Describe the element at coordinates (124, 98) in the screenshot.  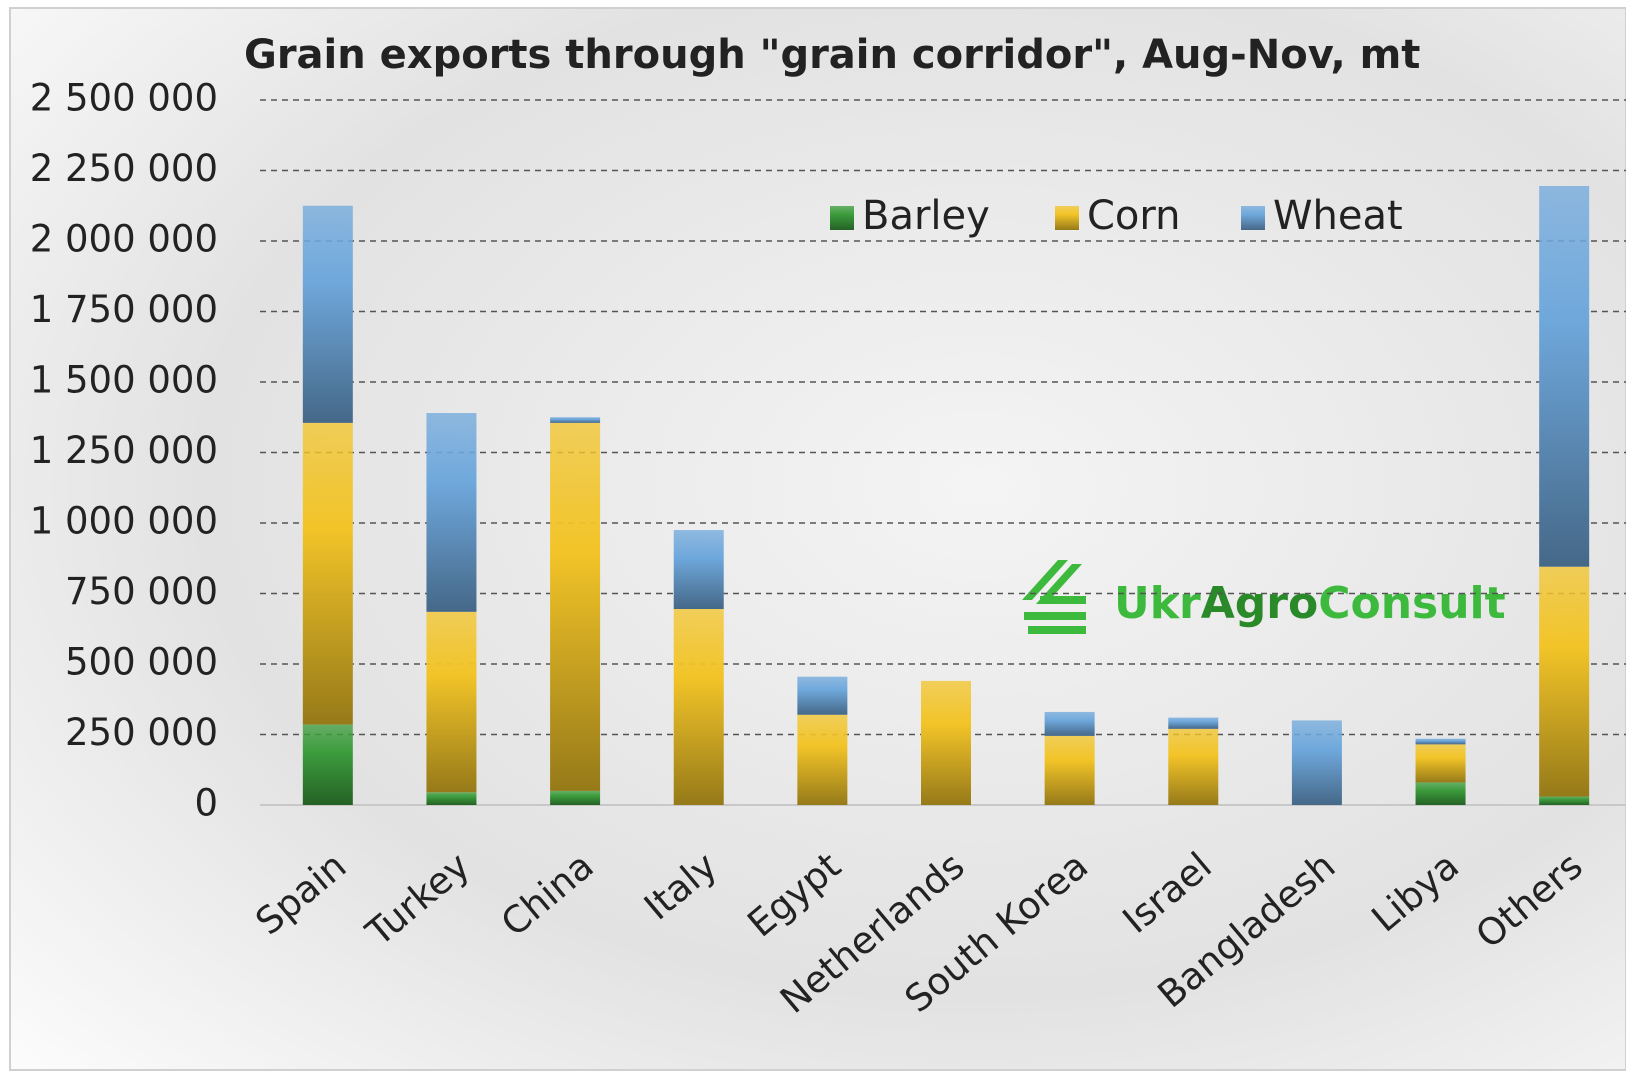
I see `y-tick-label: 2 500 000` at that location.